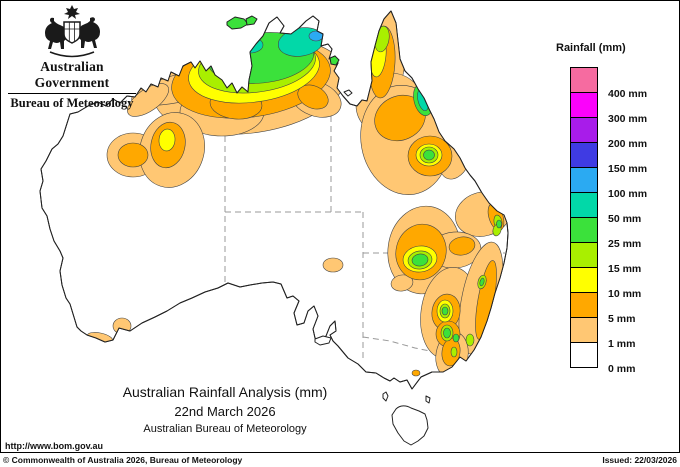 Image resolution: width=680 pixels, height=467 pixels. I want to click on legend-label: 5 mm, so click(622, 319).